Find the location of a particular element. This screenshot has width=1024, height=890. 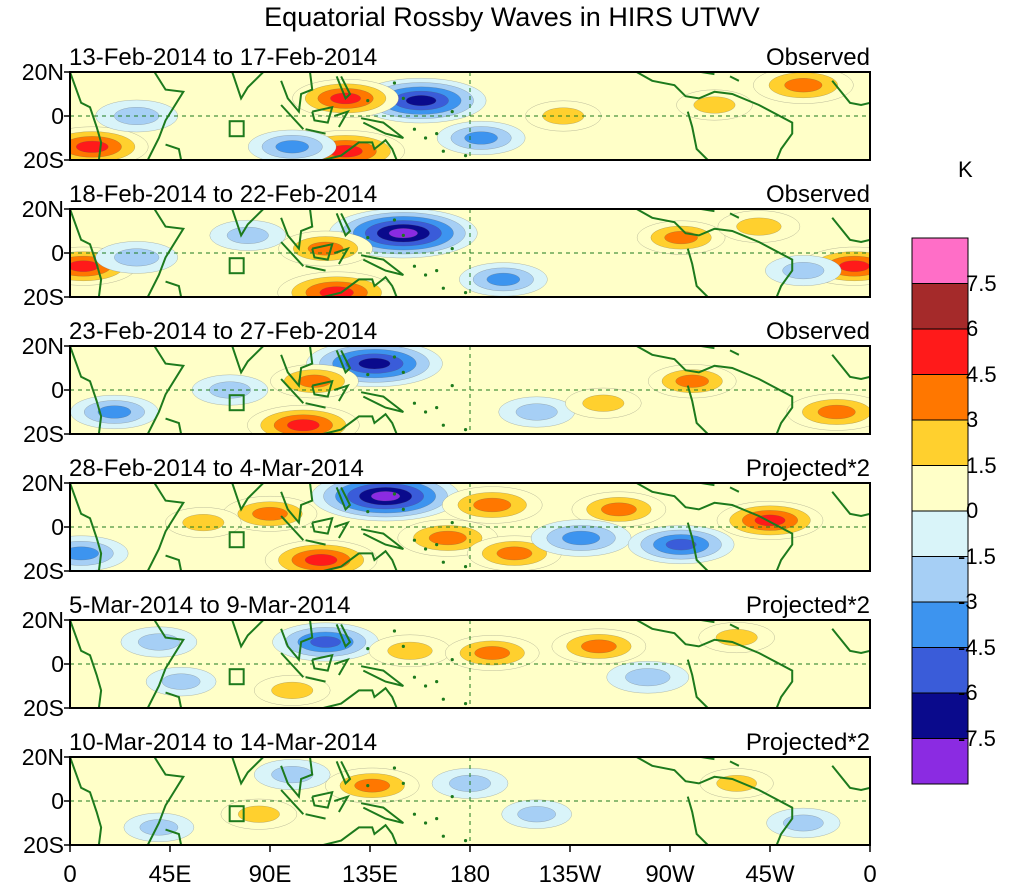

colorbar-label: 4.5 is located at coordinates (981, 374).